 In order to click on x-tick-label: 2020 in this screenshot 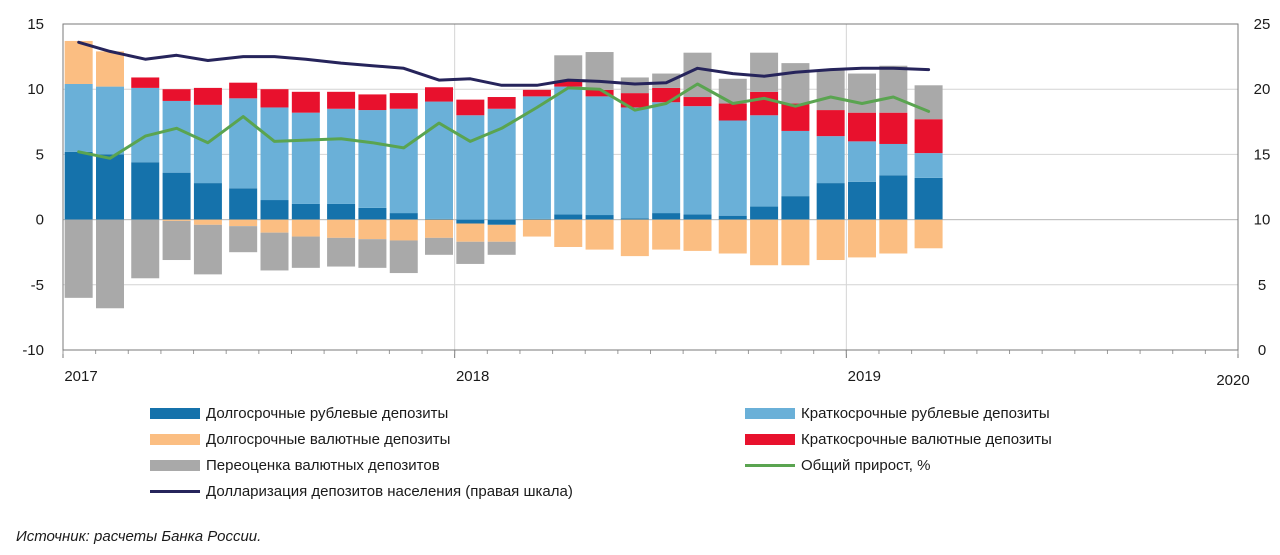, I will do `click(1232, 380)`.